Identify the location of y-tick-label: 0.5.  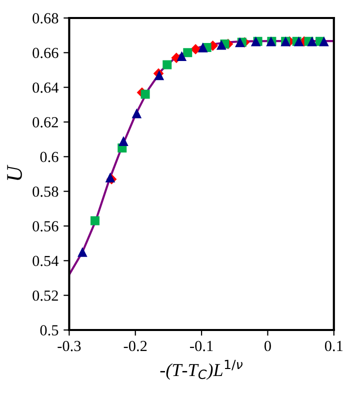
(49, 330).